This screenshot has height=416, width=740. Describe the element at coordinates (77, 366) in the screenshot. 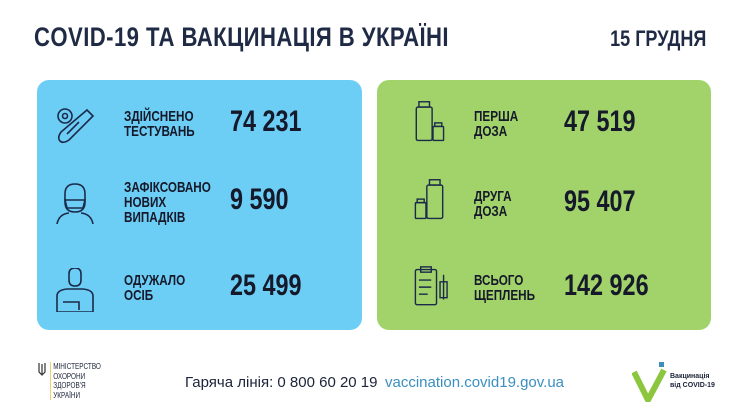

I see `ministry-line: МІНІСТЕРСТВО` at that location.